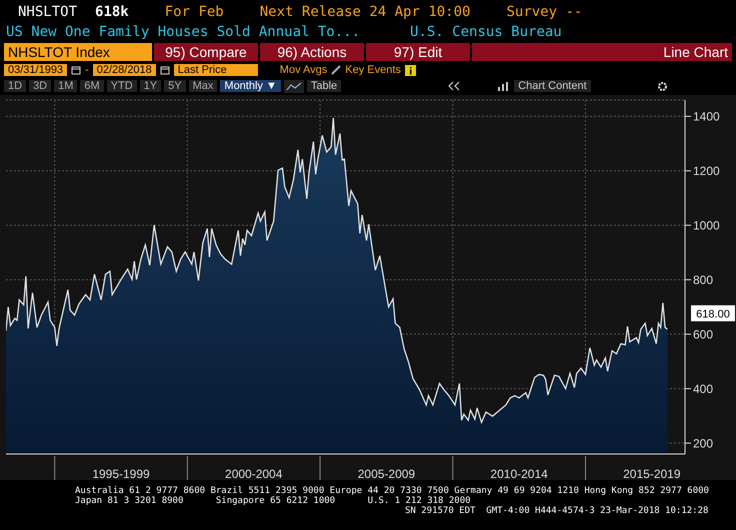 The width and height of the screenshot is (736, 530). I want to click on text: NHSLTOT, so click(48, 12).